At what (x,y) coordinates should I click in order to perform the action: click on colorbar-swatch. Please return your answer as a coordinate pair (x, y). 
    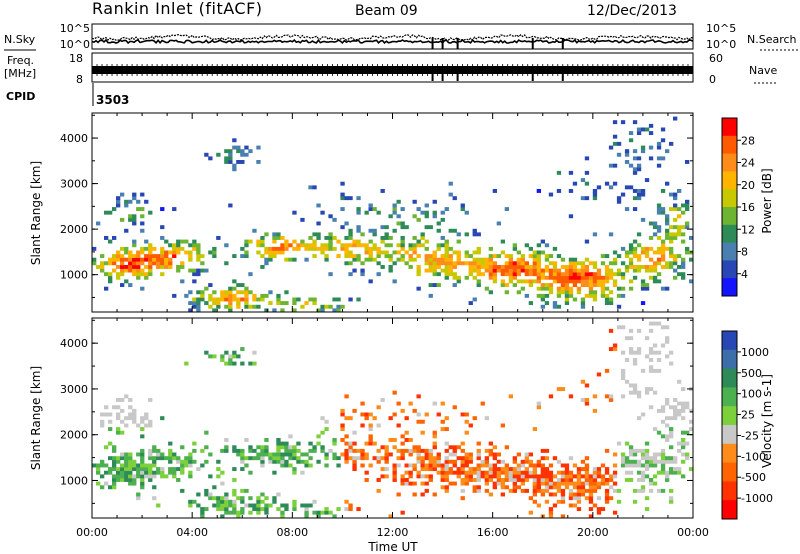
    Looking at the image, I should click on (729, 144).